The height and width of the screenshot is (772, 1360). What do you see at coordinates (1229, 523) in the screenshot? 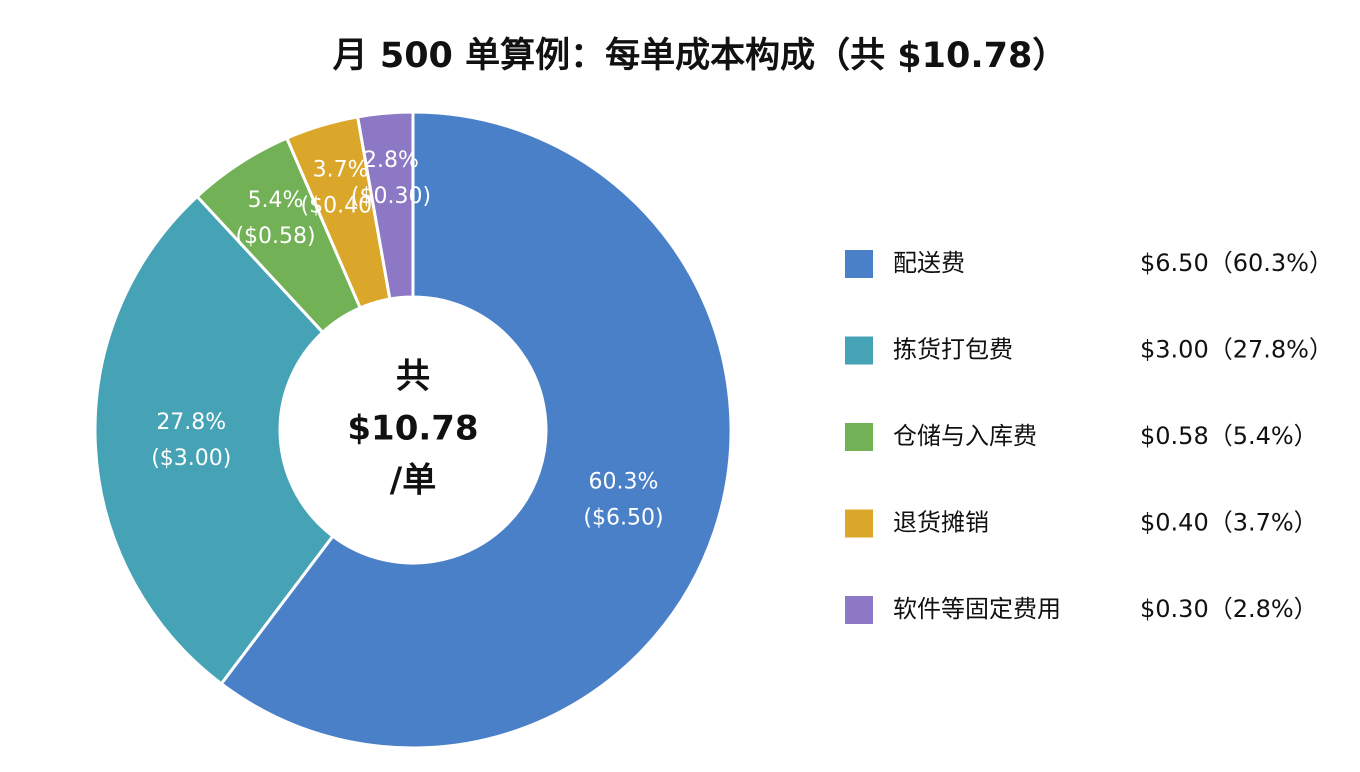
I see `legend-value: $0.40（3.7%）` at bounding box center [1229, 523].